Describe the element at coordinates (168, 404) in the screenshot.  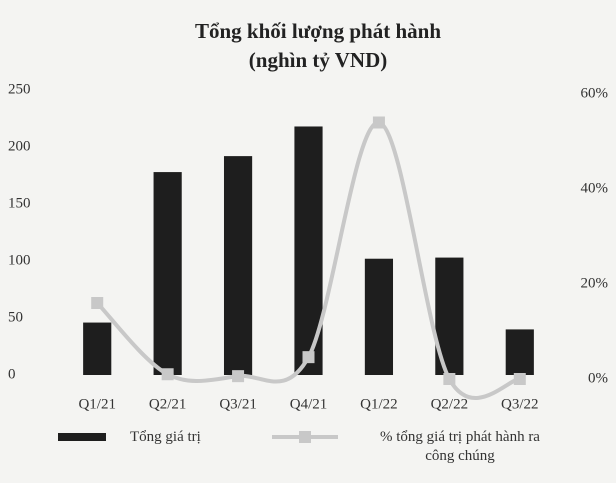
I see `x-tick-label: Q2/21` at that location.